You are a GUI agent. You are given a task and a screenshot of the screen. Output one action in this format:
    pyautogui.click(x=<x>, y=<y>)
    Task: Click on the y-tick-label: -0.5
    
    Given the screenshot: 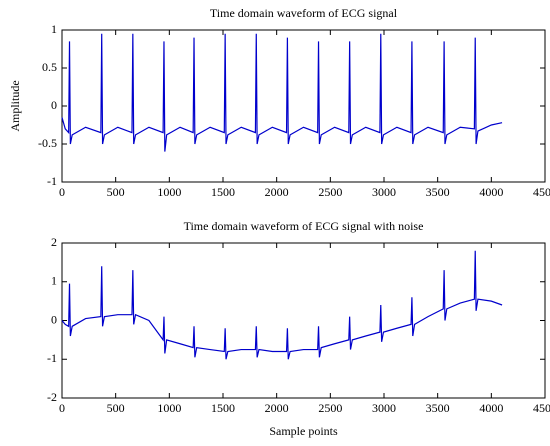 What is the action you would take?
    pyautogui.click(x=47, y=143)
    